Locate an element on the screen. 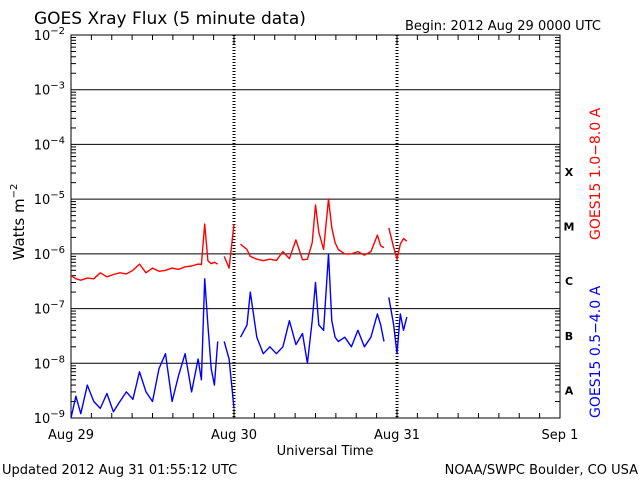 The image size is (640, 480). flare-class-label: C is located at coordinates (569, 281).